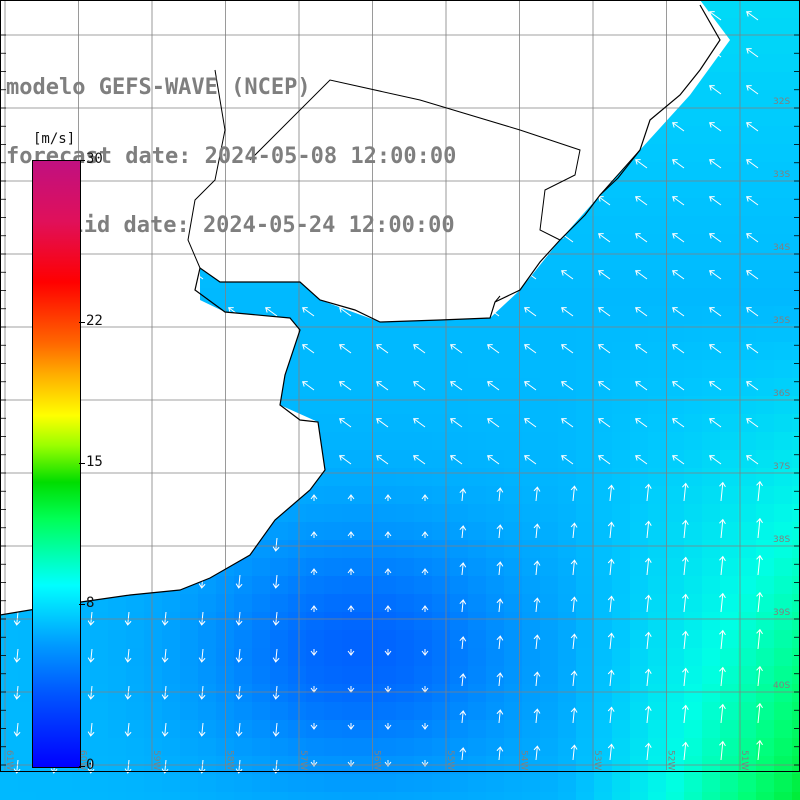 The width and height of the screenshot is (800, 800). I want to click on longitude-label: 53W, so click(597, 760).